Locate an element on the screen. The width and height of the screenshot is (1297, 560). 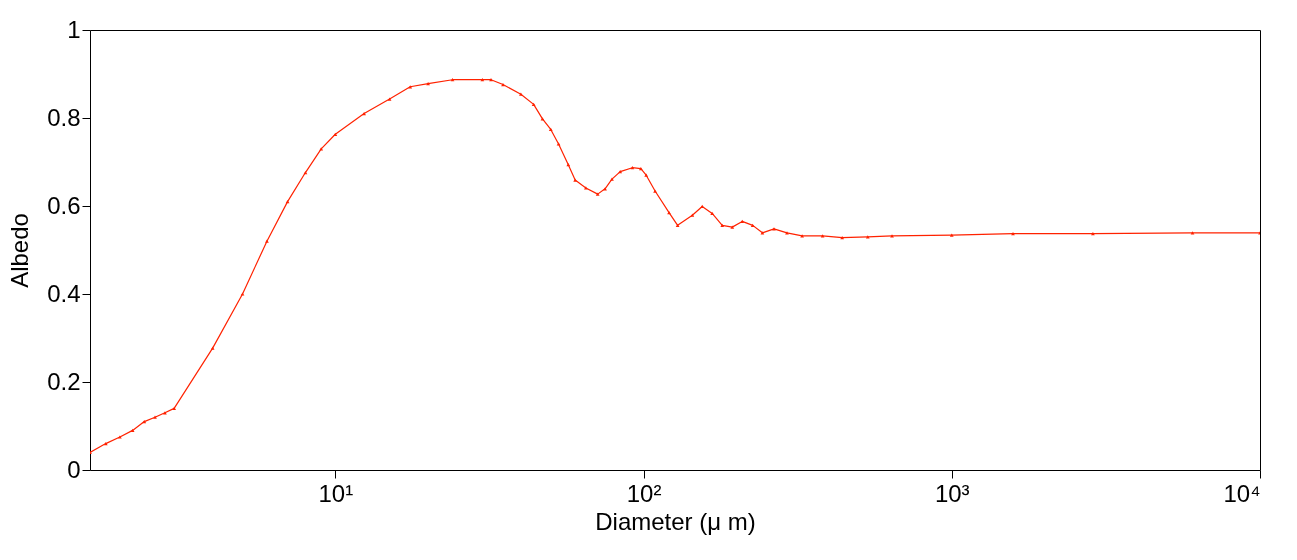
y-tick-label: 0.2 is located at coordinates (64, 381).